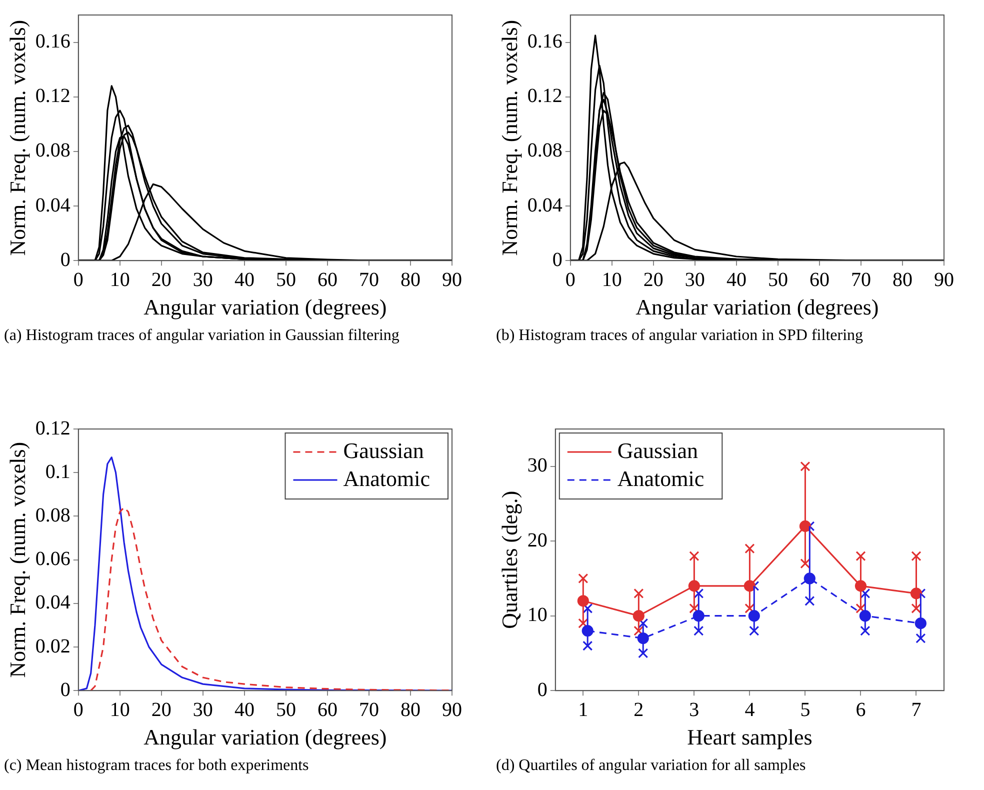  Describe the element at coordinates (651, 766) in the screenshot. I see `text: (d) Quartiles of angular variation for all samples` at that location.